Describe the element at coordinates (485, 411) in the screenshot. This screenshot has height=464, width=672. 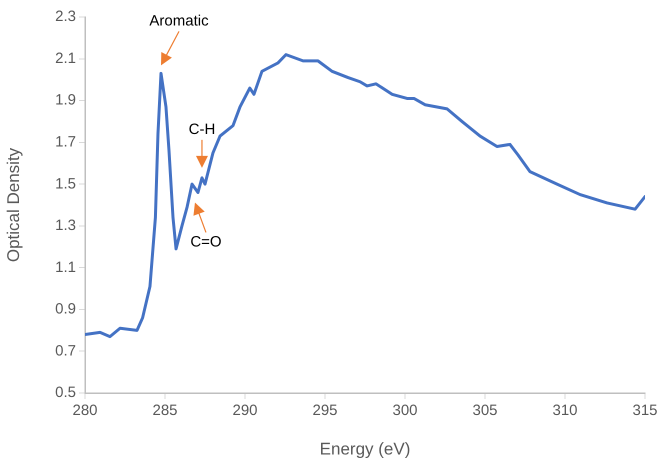
I see `x-tick-label: 305` at that location.